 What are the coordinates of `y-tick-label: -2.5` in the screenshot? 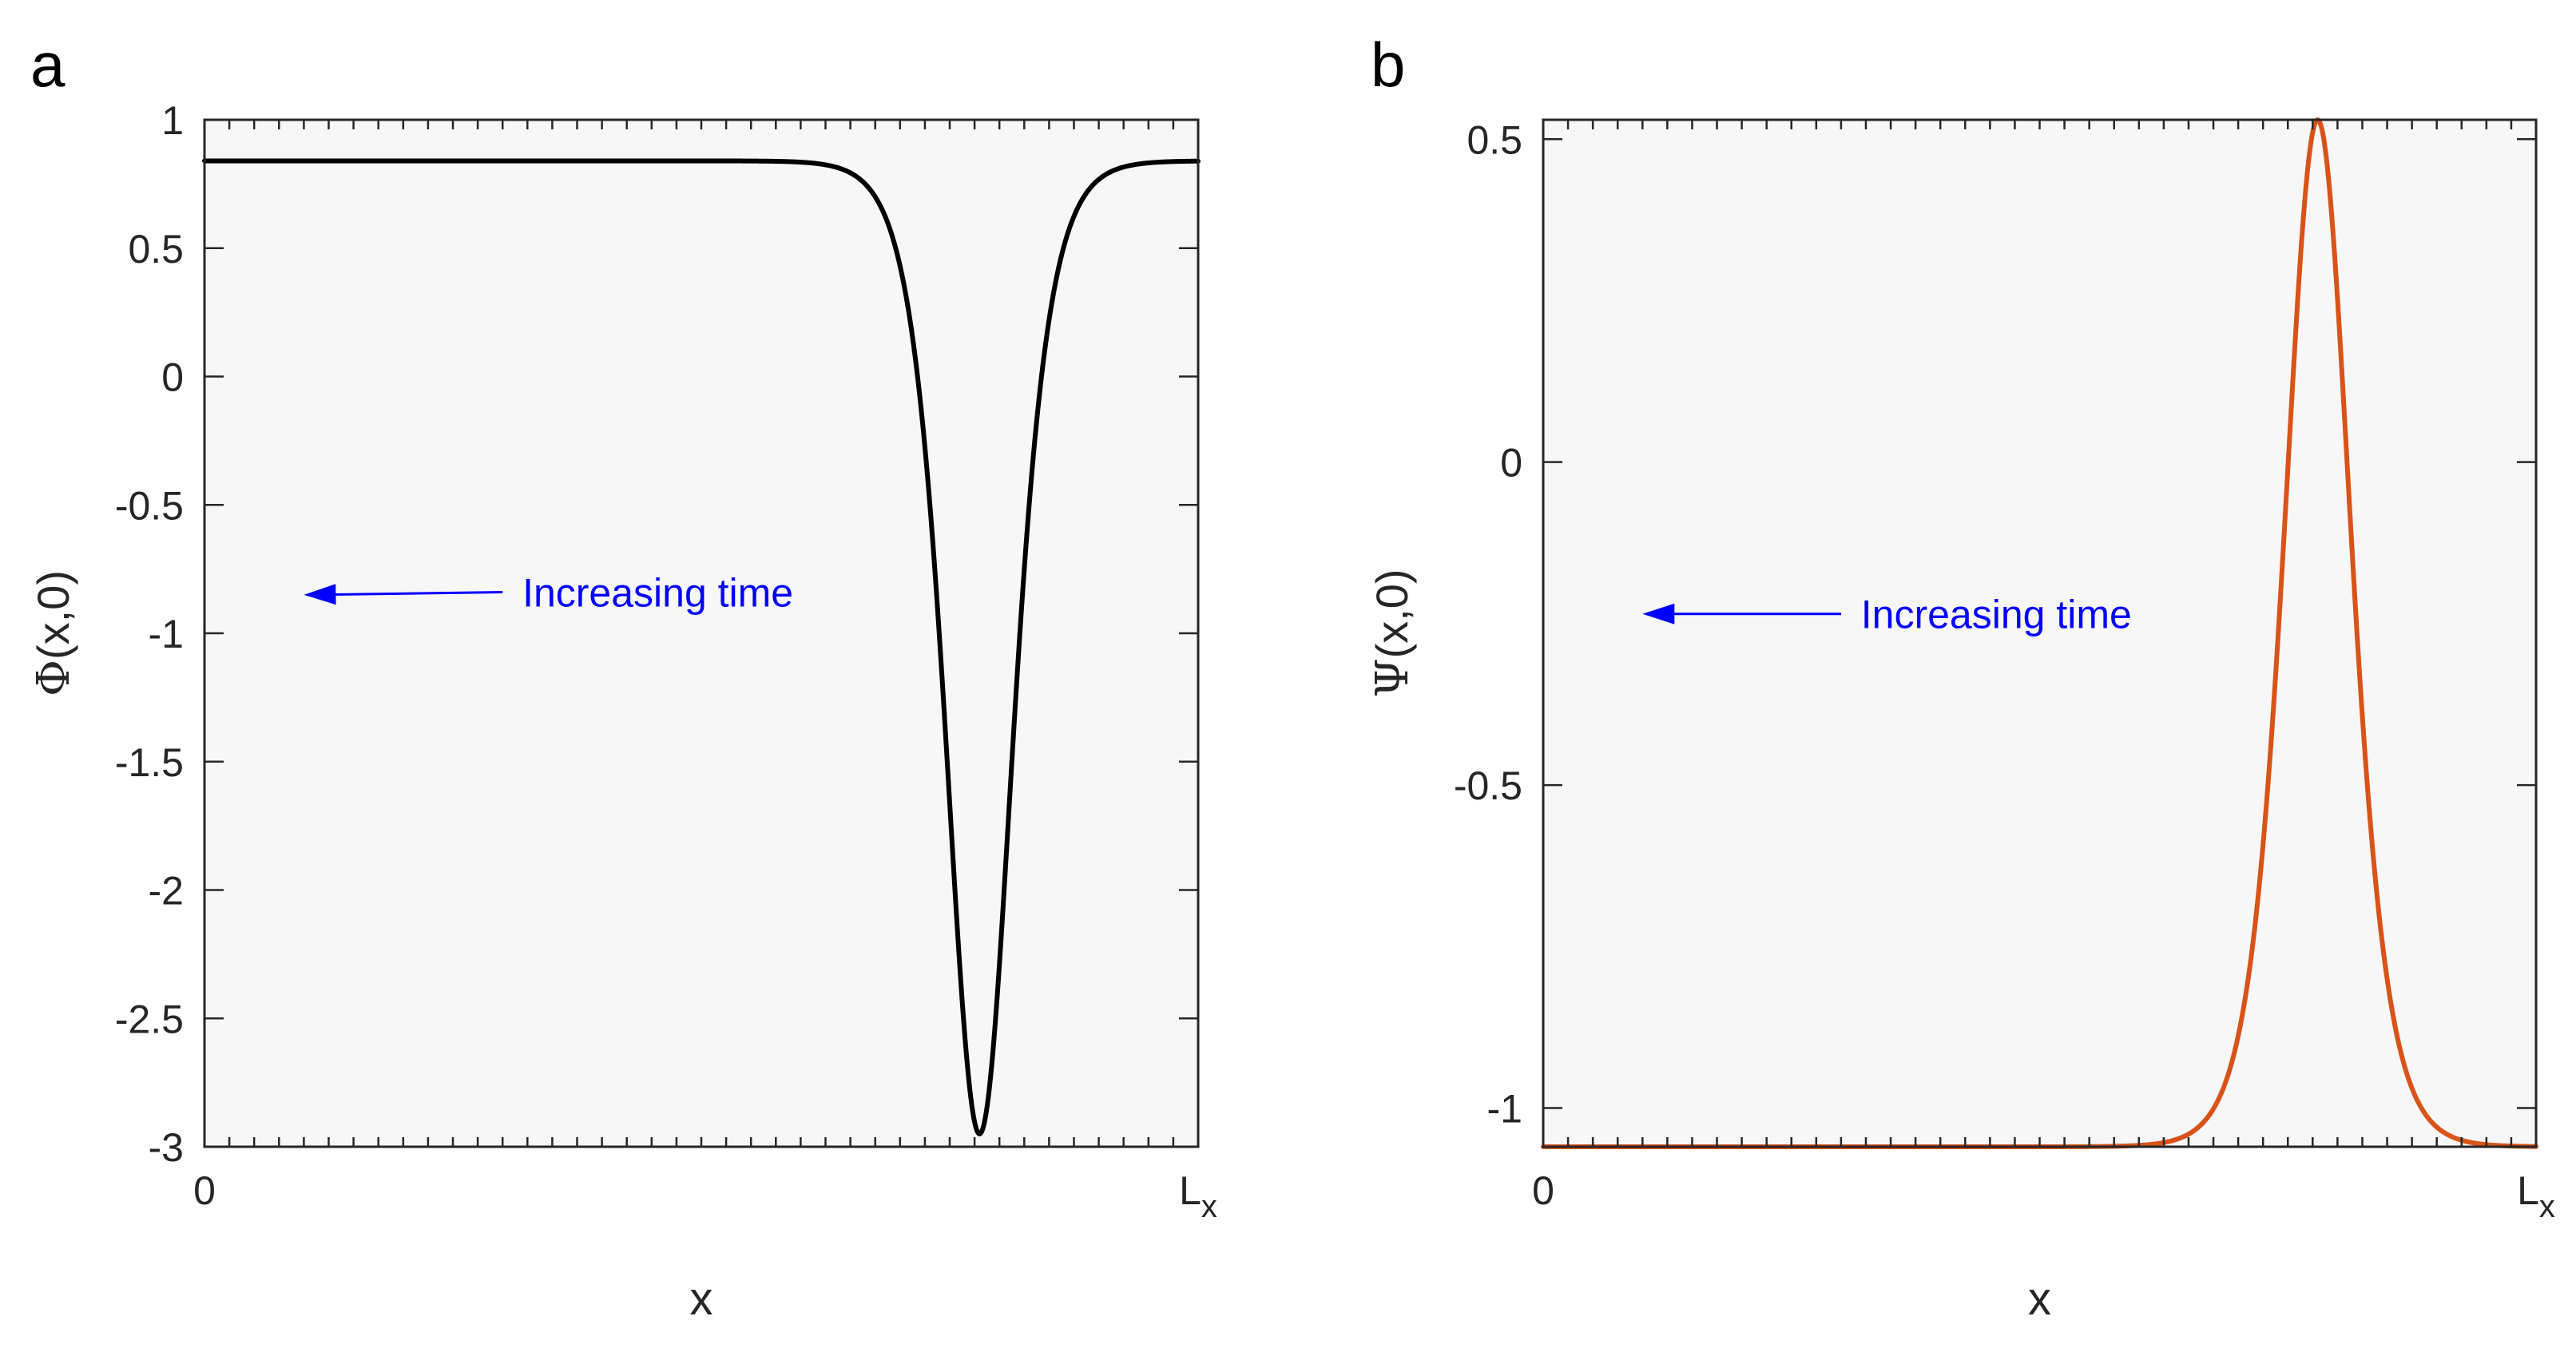 It's located at (149, 1019).